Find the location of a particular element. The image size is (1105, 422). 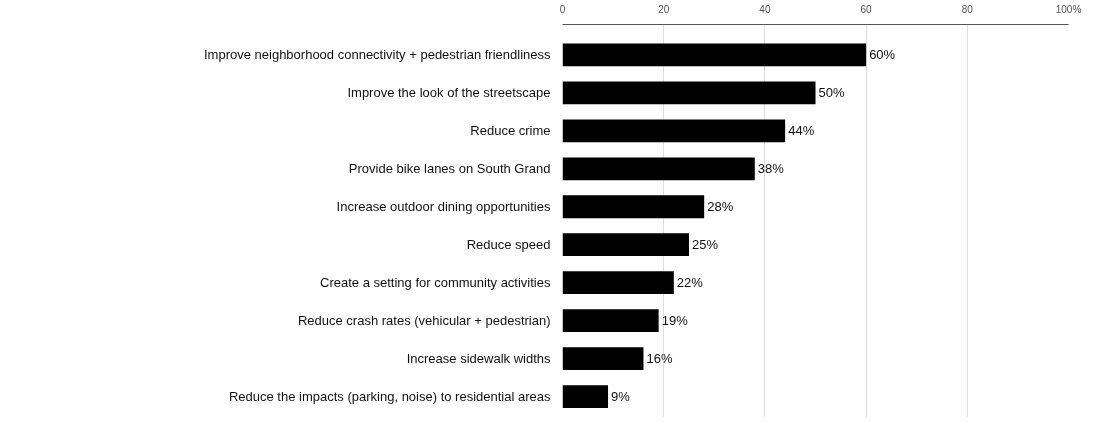

y-tick-label: Create a setting for community activities is located at coordinates (435, 283).